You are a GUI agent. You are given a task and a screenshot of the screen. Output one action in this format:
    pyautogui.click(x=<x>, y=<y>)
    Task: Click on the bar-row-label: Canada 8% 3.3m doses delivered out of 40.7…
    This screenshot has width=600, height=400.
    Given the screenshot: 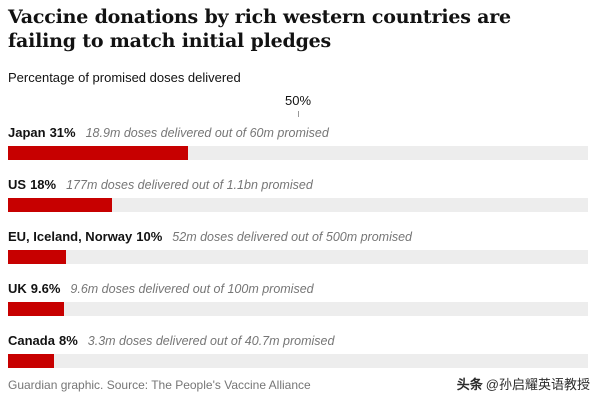 What is the action you would take?
    pyautogui.click(x=298, y=340)
    